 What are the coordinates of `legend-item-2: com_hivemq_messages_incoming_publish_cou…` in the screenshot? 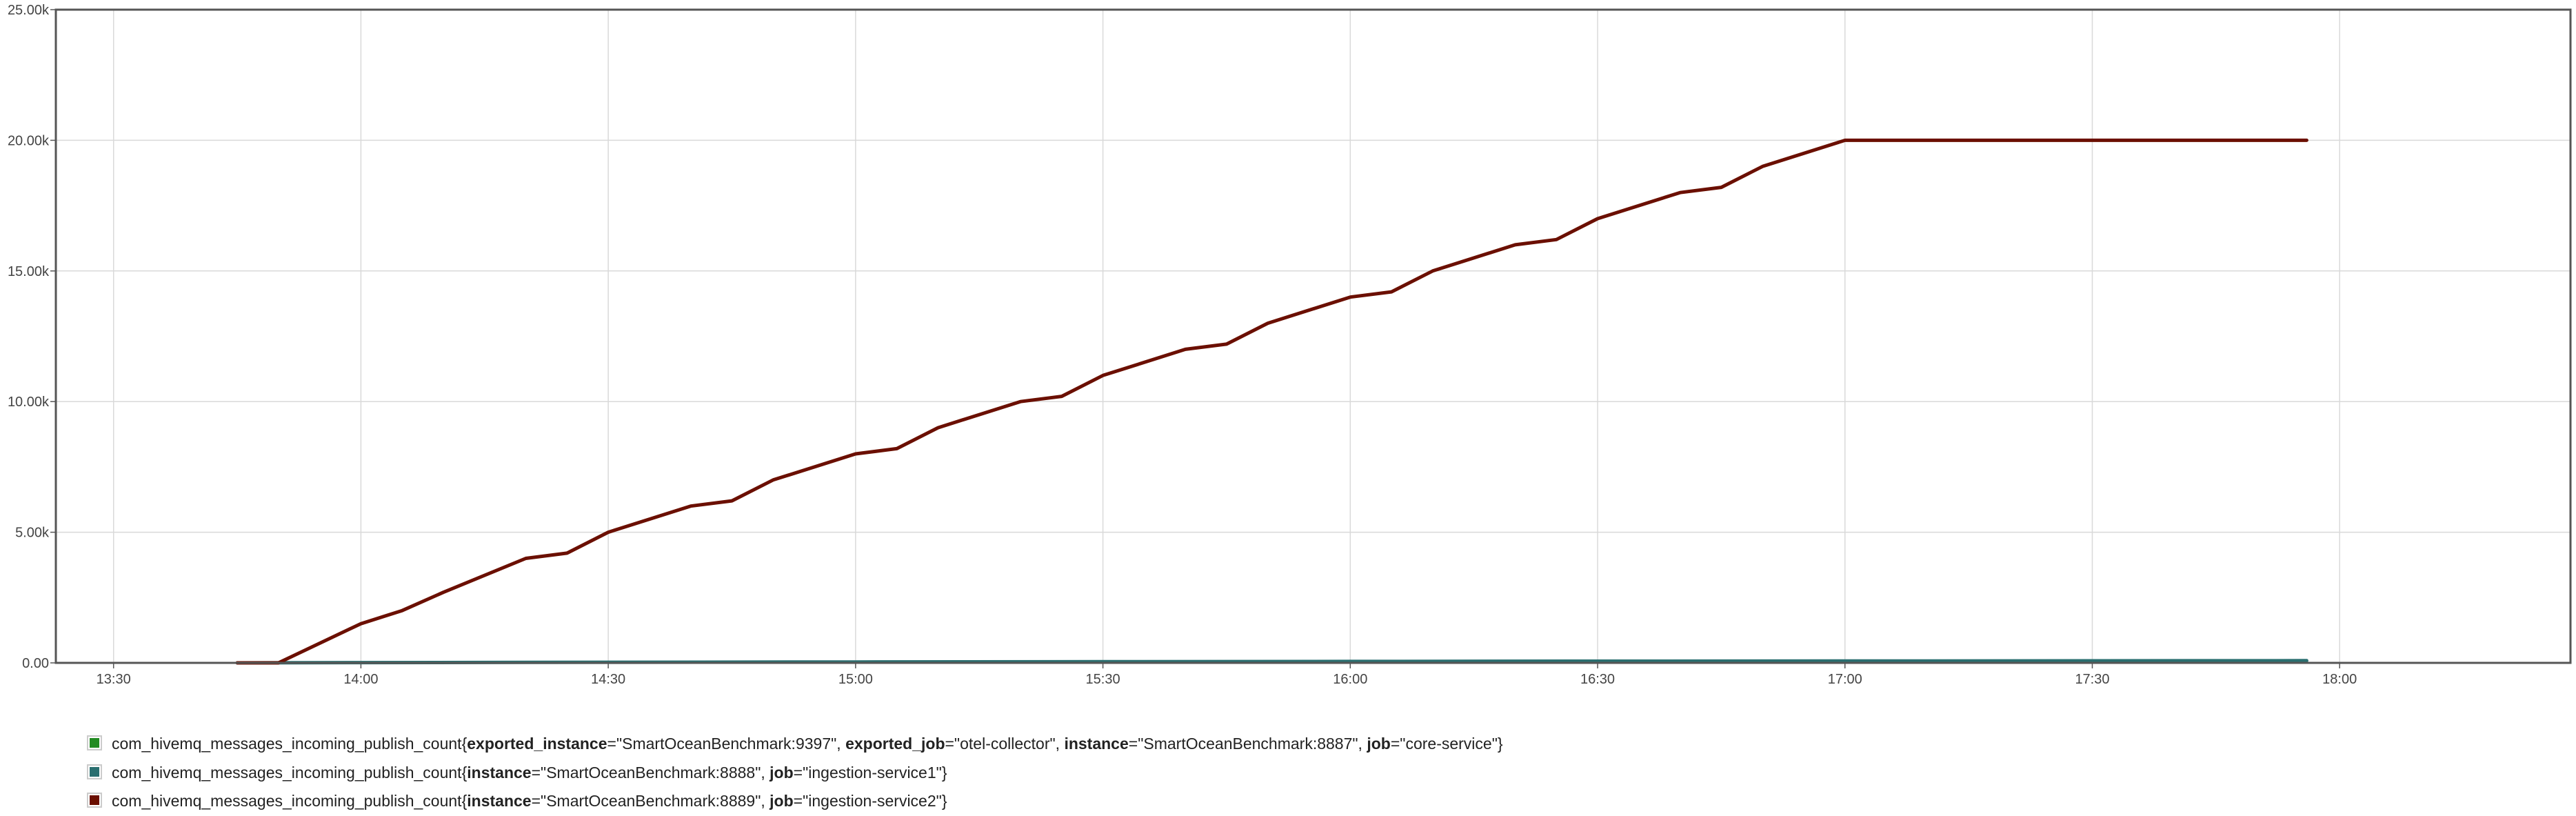 It's located at (795, 774).